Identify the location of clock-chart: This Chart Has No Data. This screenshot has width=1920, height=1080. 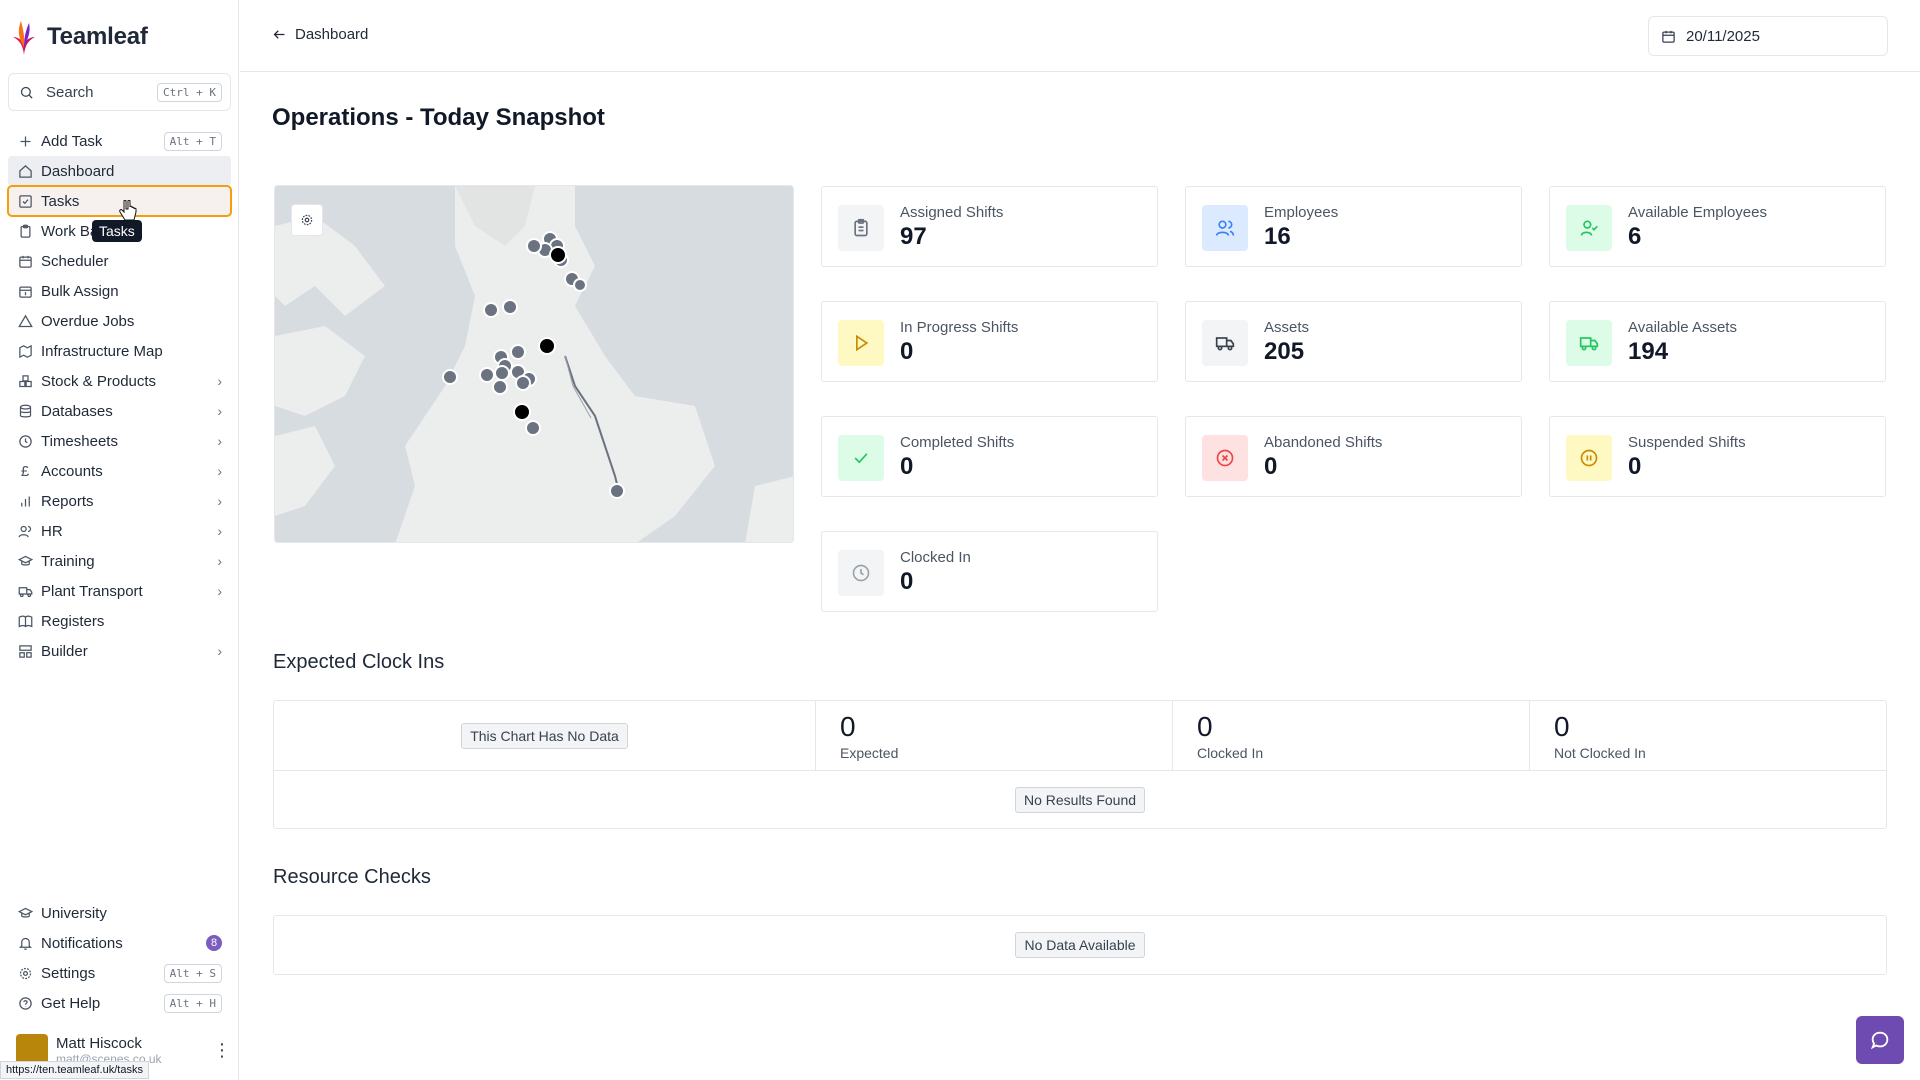
(545, 736).